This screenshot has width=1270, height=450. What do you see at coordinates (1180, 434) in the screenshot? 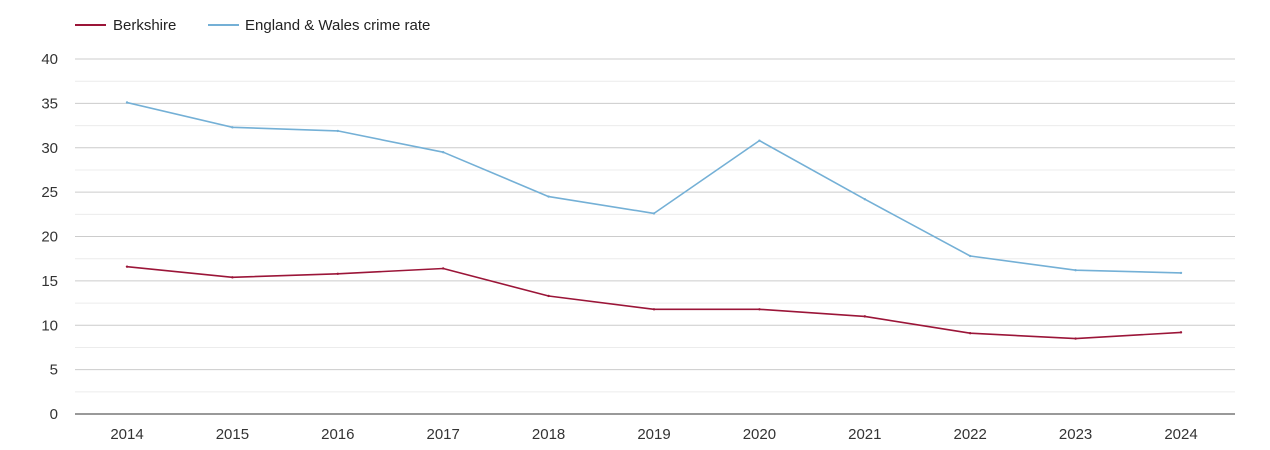
I see `x-tick-label: 2024` at bounding box center [1180, 434].